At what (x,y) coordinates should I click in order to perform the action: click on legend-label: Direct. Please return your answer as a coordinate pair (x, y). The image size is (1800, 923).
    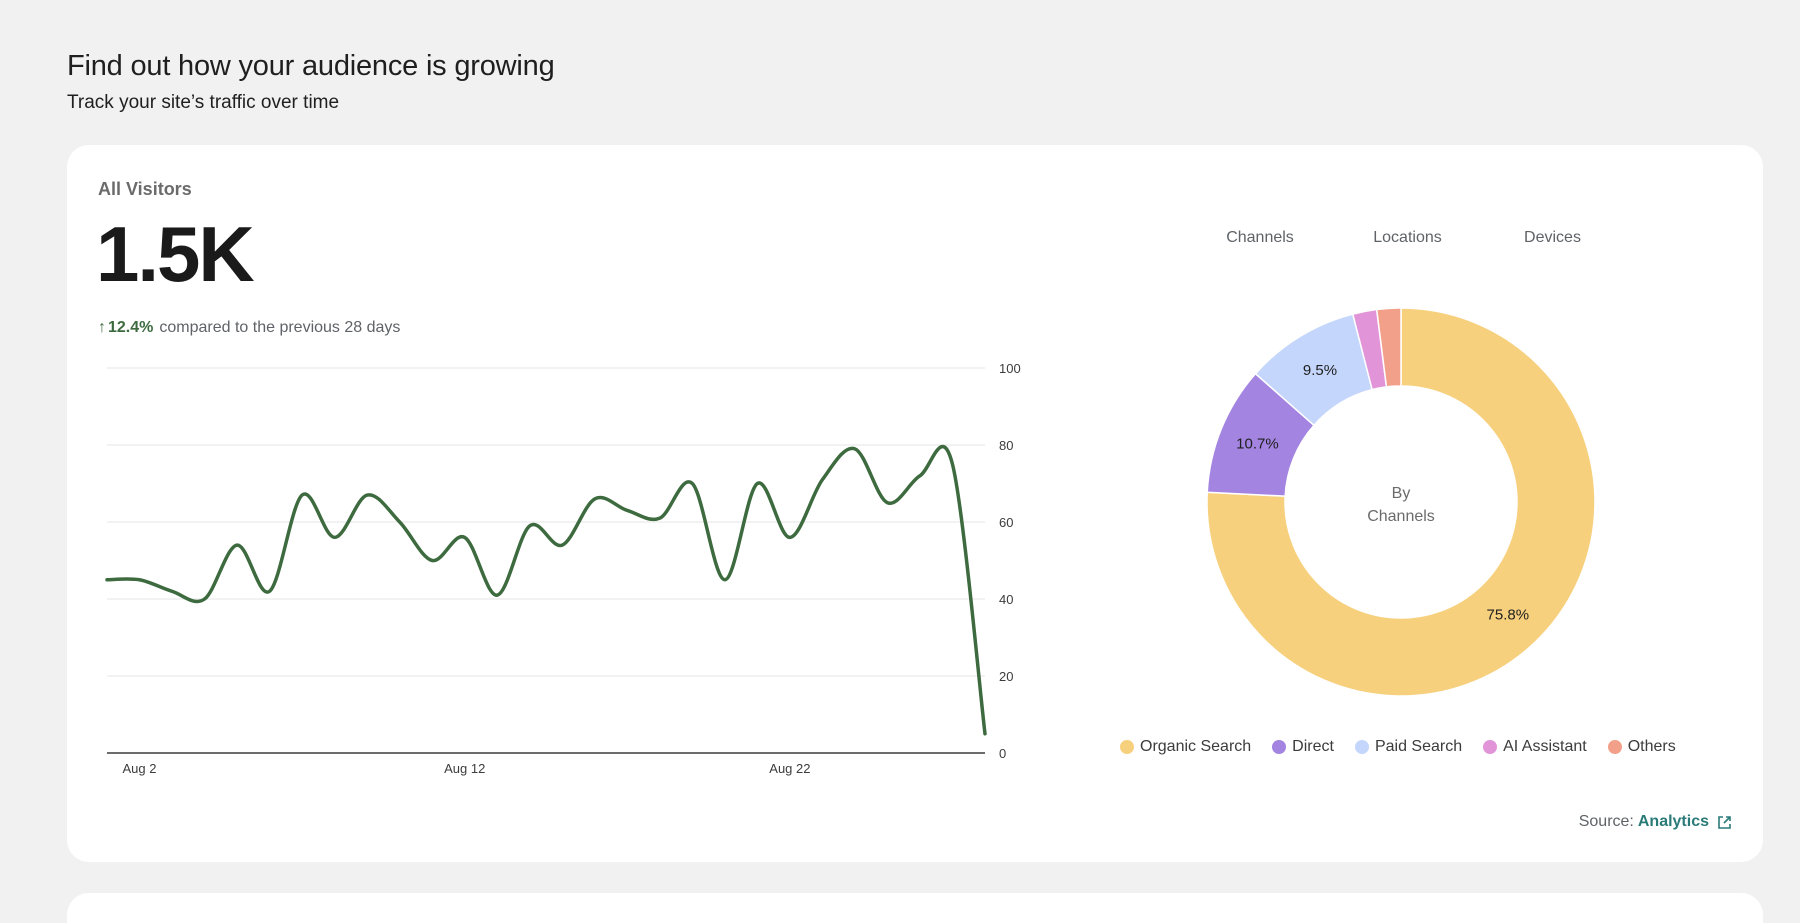
    Looking at the image, I should click on (1313, 746).